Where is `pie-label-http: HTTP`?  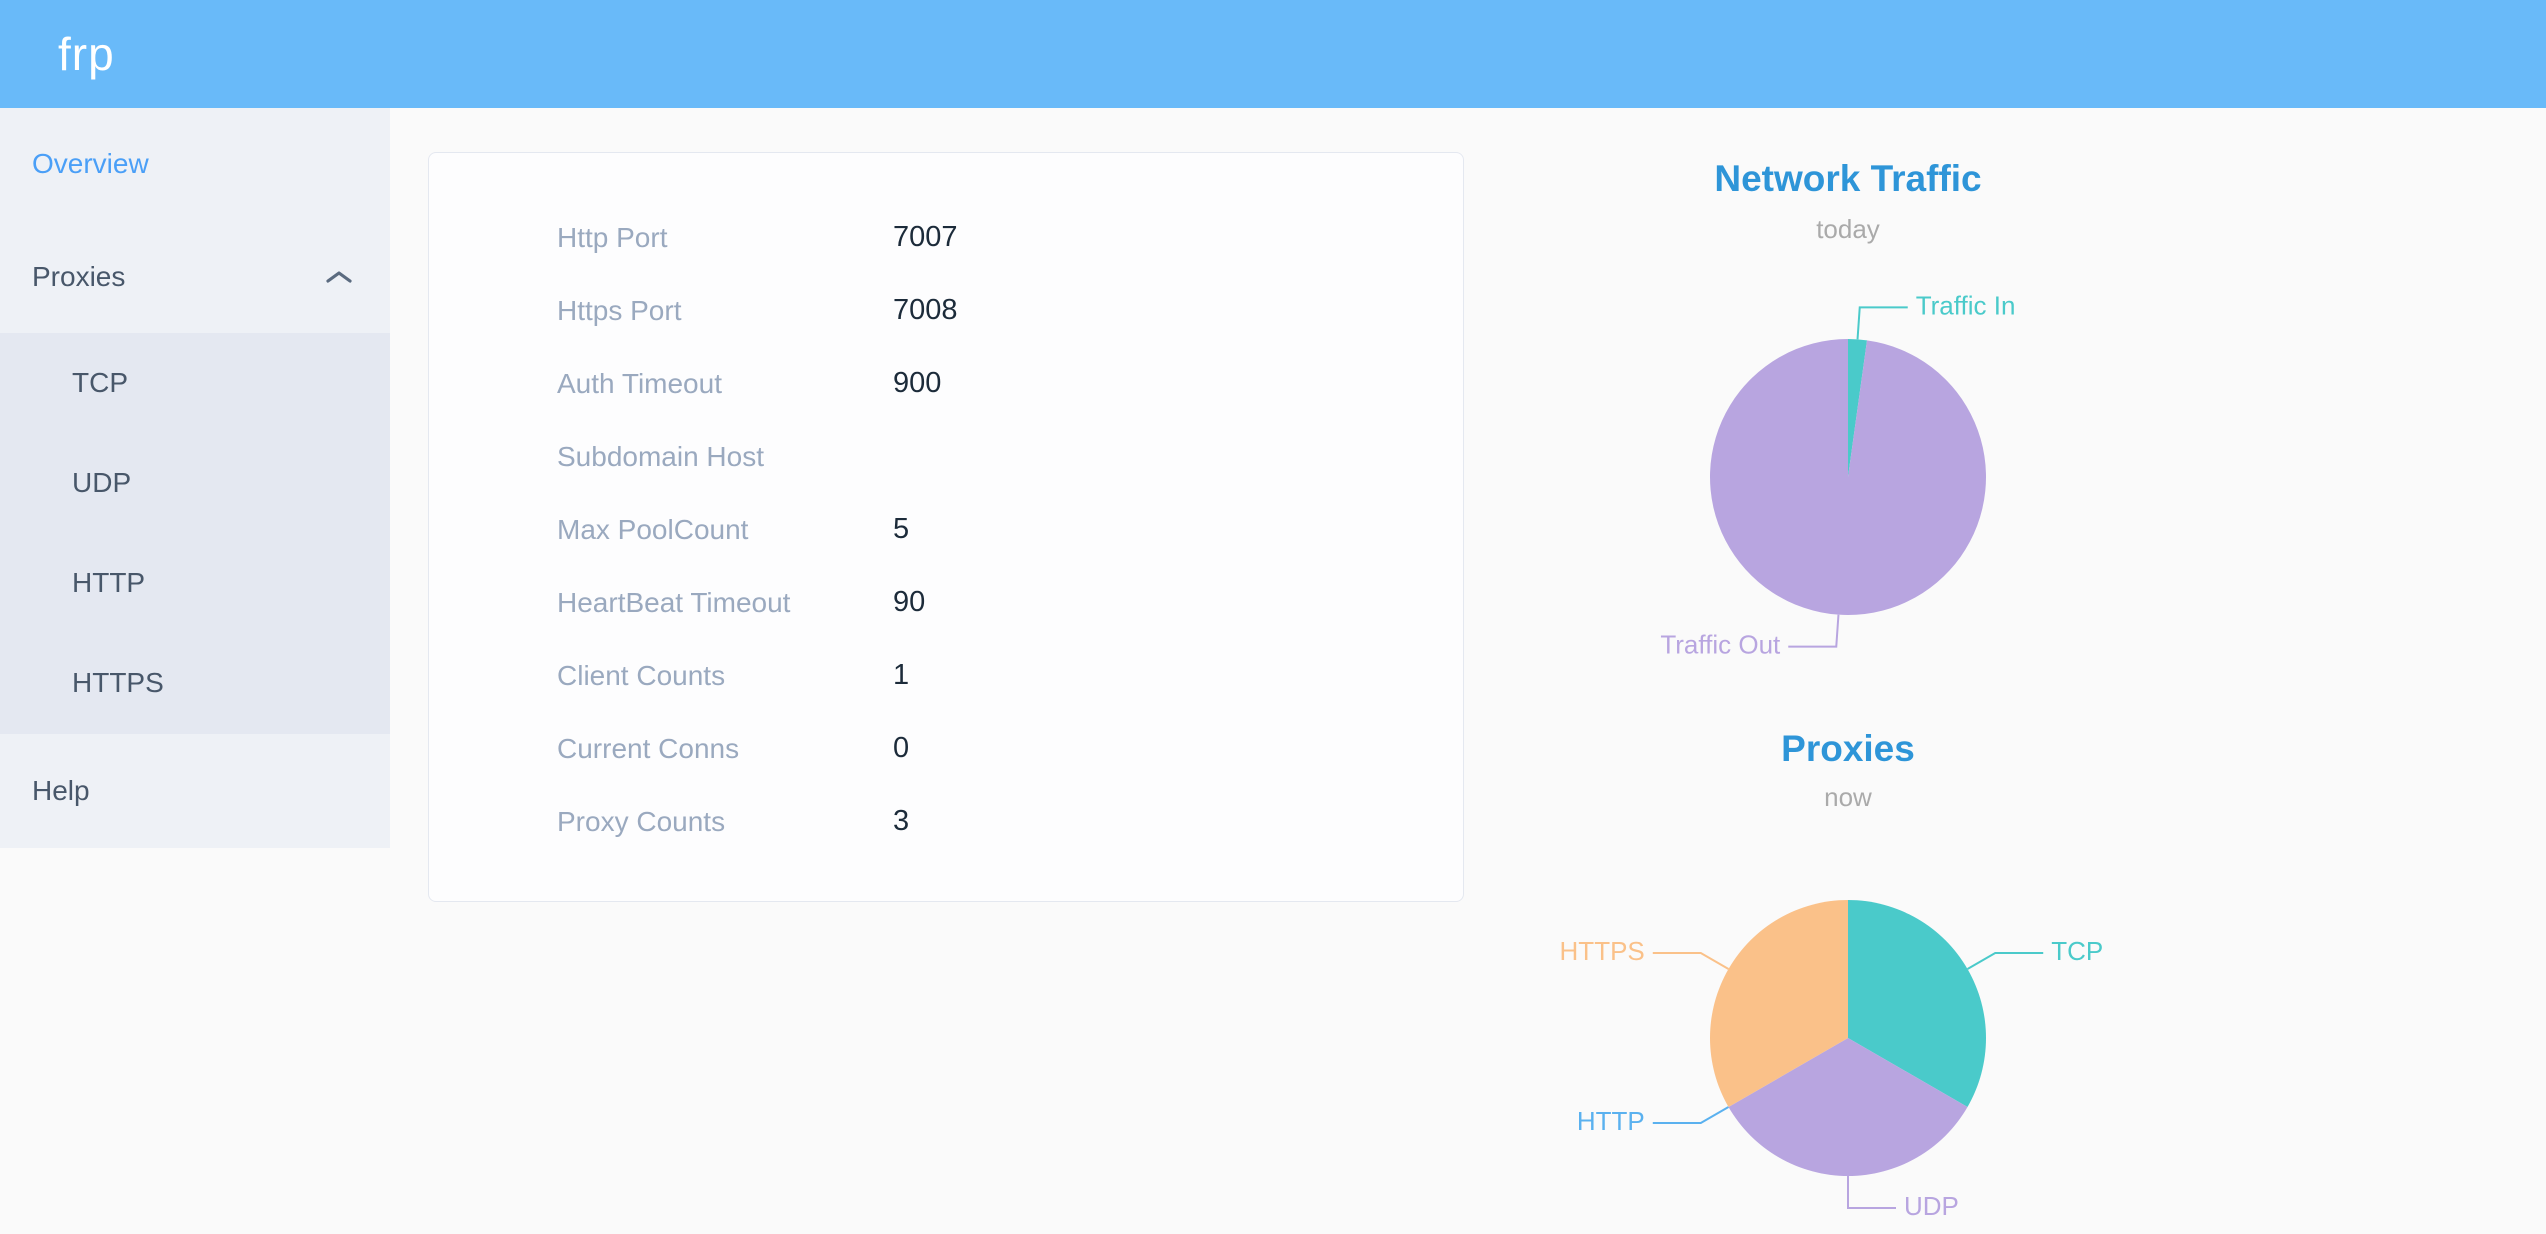
pie-label-http: HTTP is located at coordinates (1611, 1121).